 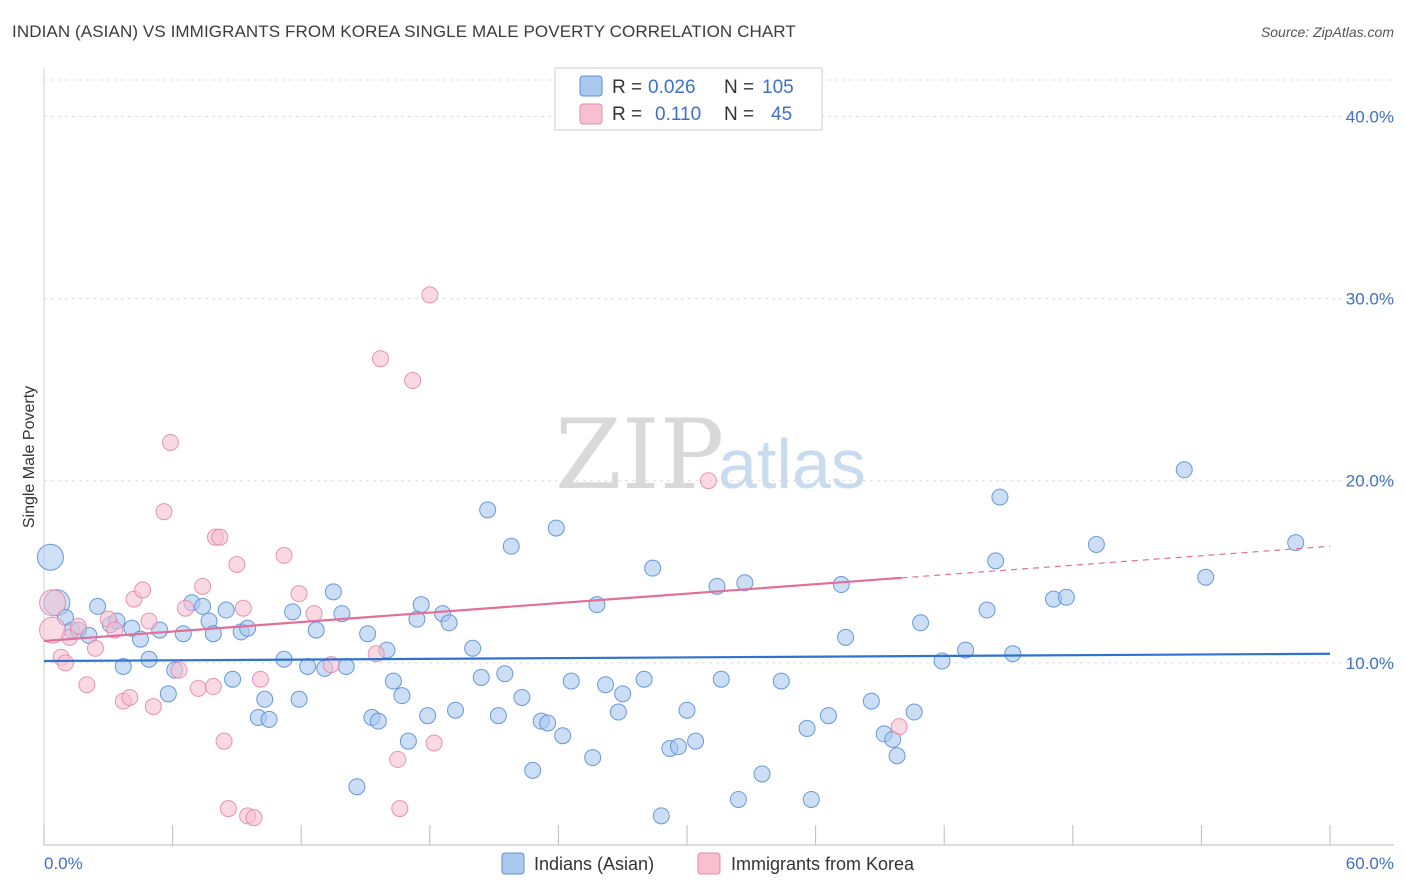 What do you see at coordinates (591, 86) in the screenshot?
I see `legend-swatch-blue` at bounding box center [591, 86].